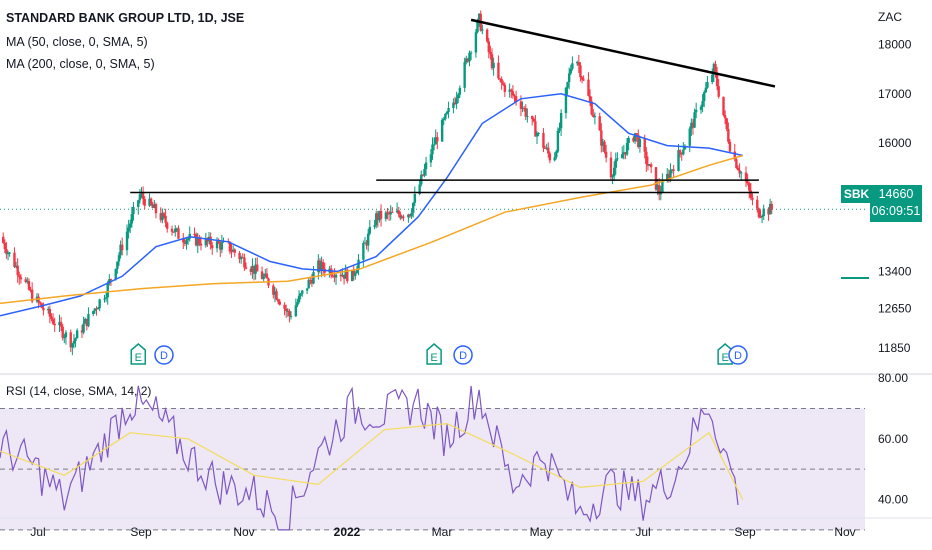 The width and height of the screenshot is (932, 550). I want to click on rsi-legend: RSI (14, close, SMA, 14, 2), so click(79, 391).